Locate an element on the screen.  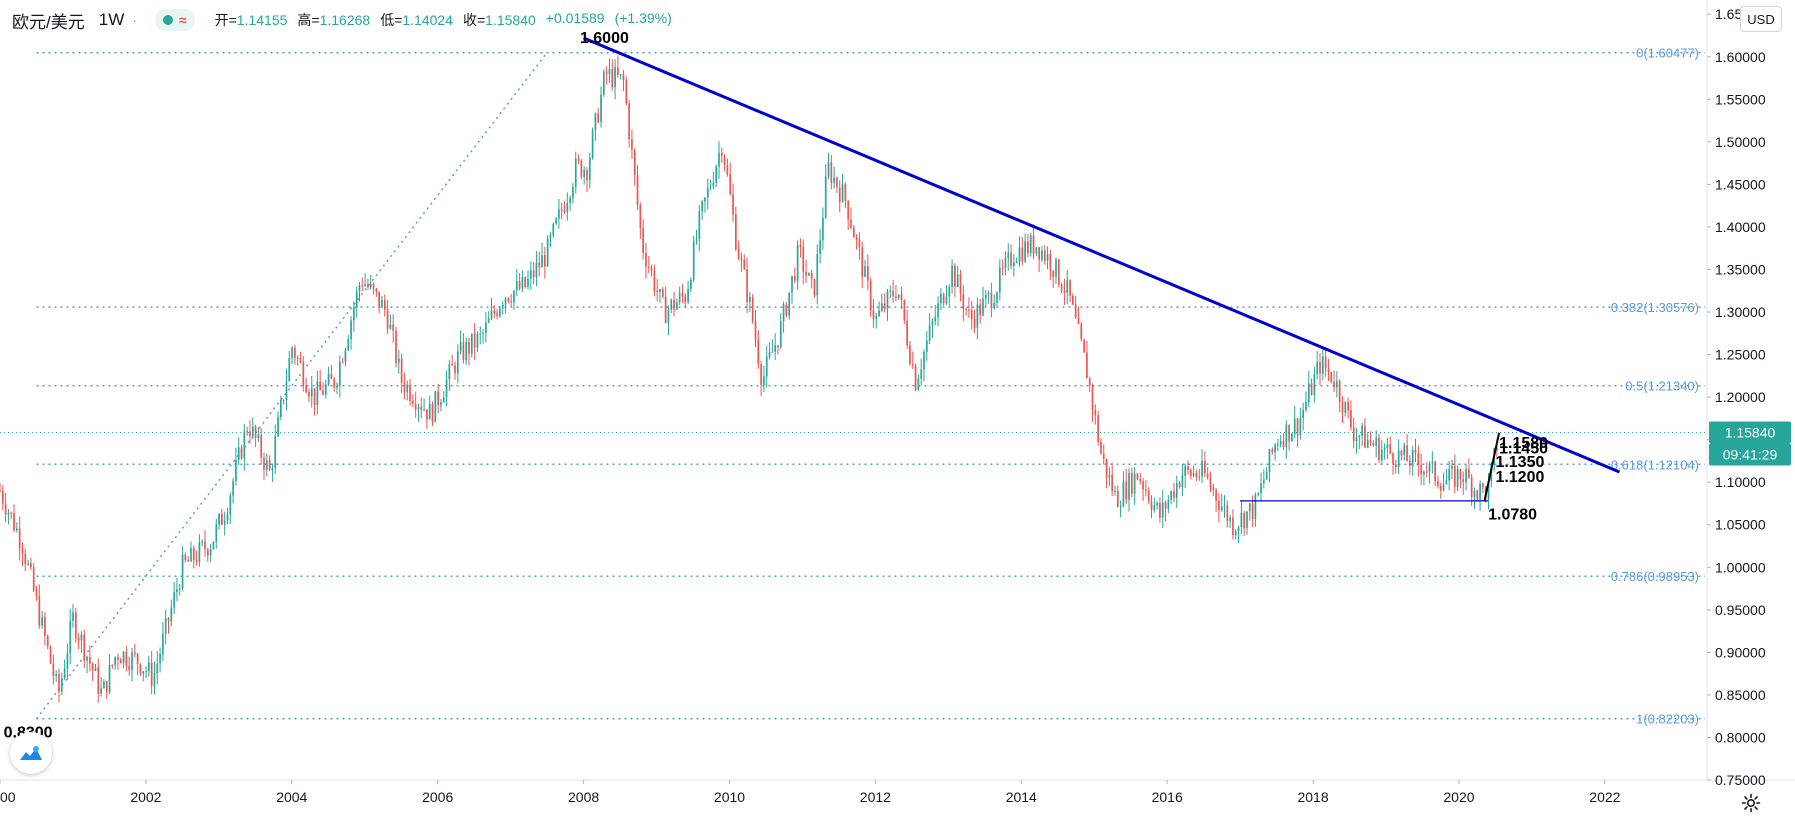
y-tick-label: 1.50000 is located at coordinates (1740, 142).